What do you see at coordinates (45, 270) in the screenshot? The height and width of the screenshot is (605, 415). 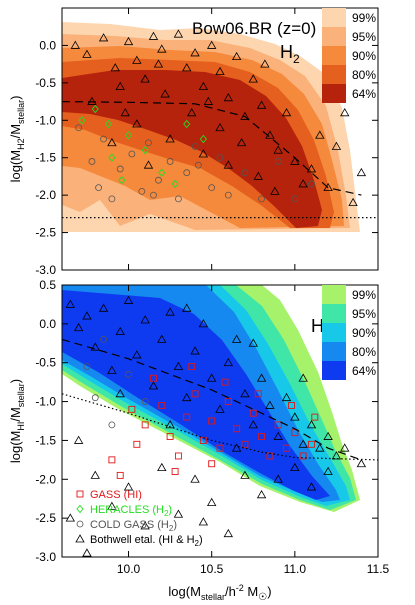 I see `y-tick-label: -3.0` at bounding box center [45, 270].